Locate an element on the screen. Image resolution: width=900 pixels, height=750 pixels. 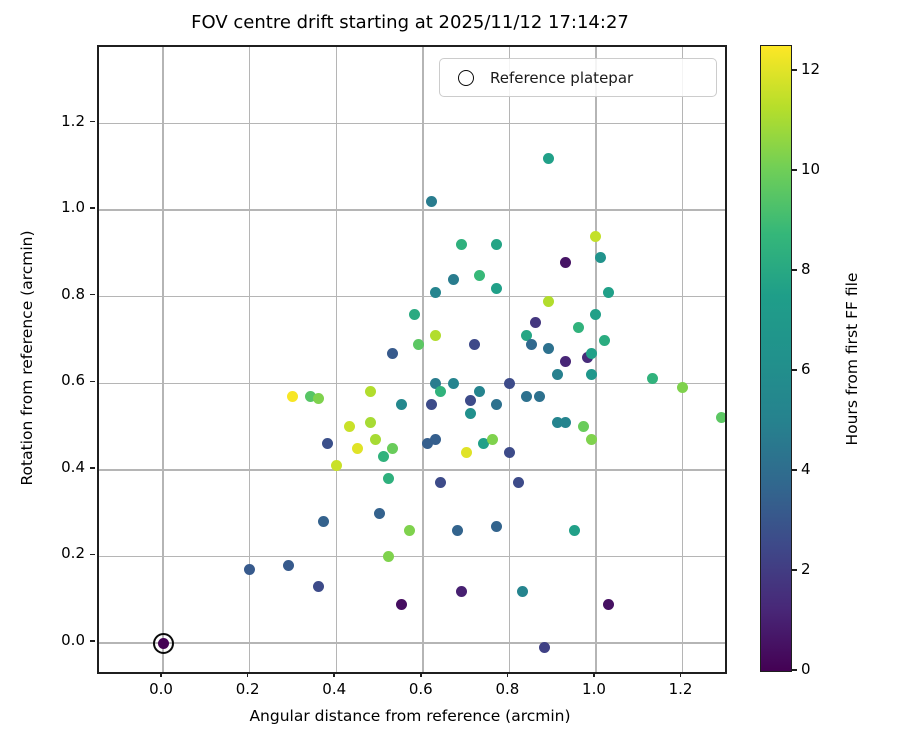
colorbar-tick-label: 8 is located at coordinates (806, 269).